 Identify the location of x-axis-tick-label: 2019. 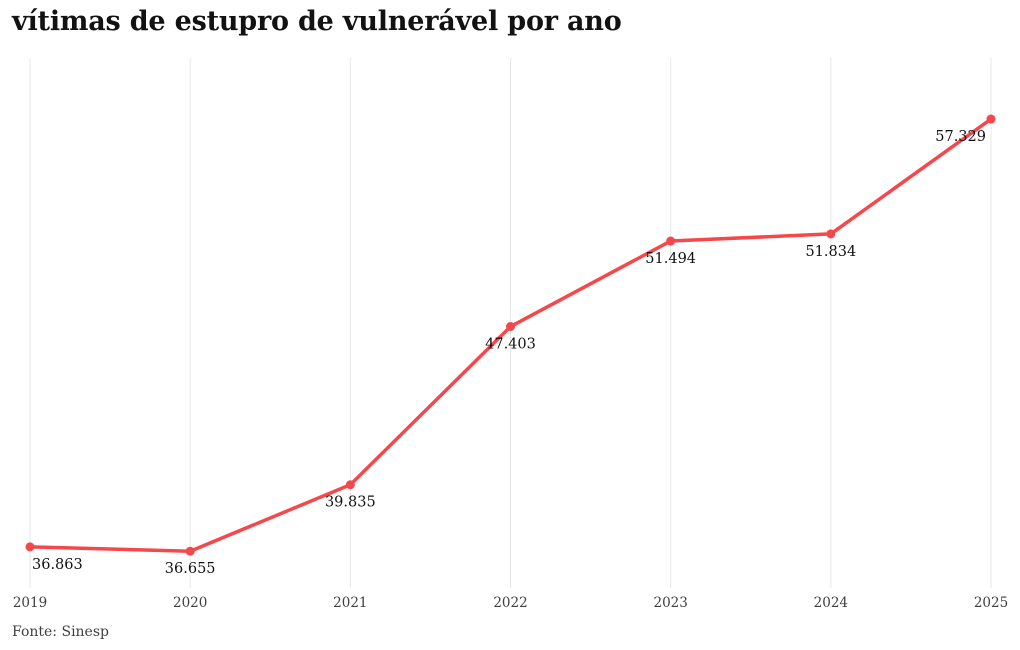
(30, 603).